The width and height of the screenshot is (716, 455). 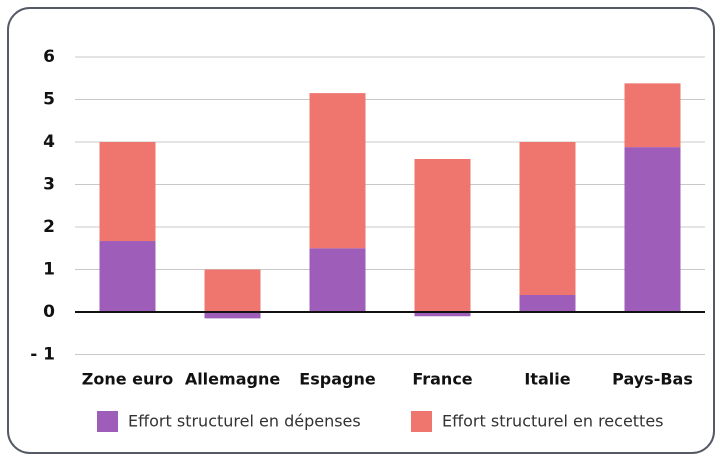 What do you see at coordinates (547, 379) in the screenshot?
I see `x-tick-label: Italie` at bounding box center [547, 379].